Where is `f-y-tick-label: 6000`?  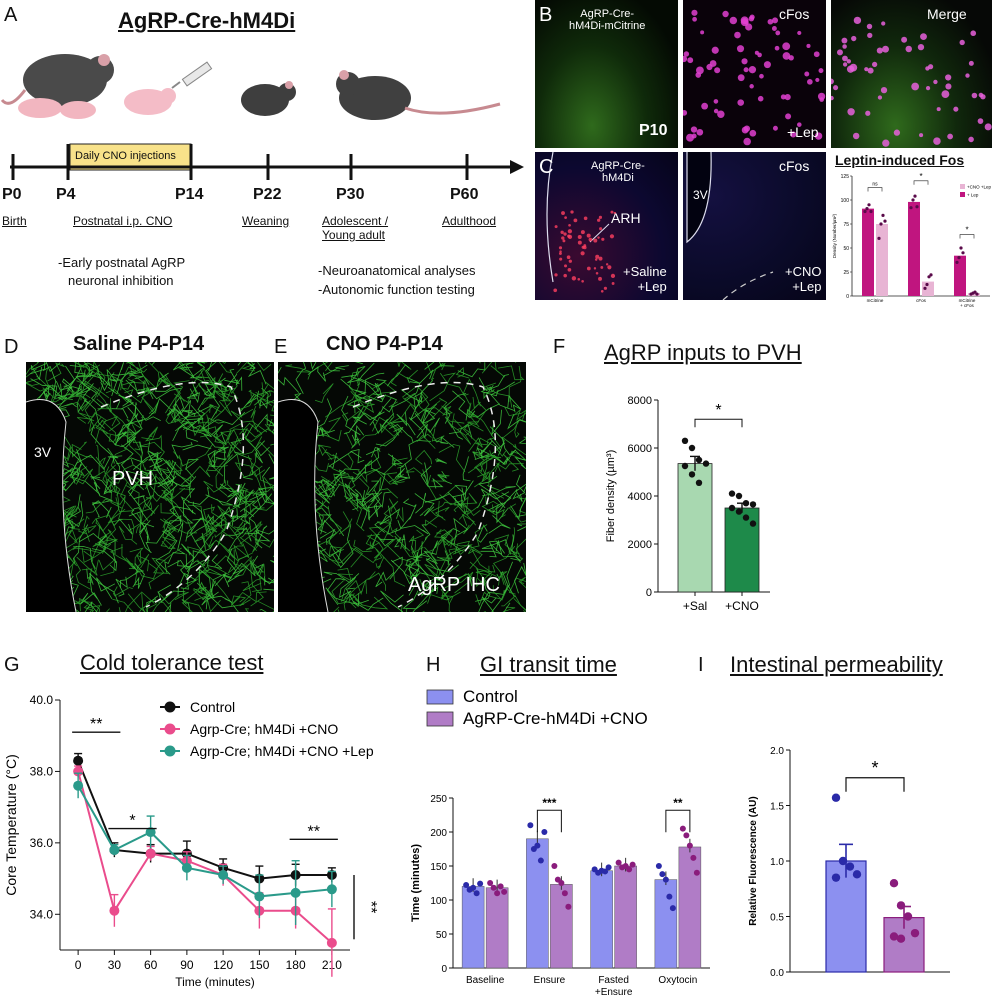
f-y-tick-label: 6000 is located at coordinates (640, 449).